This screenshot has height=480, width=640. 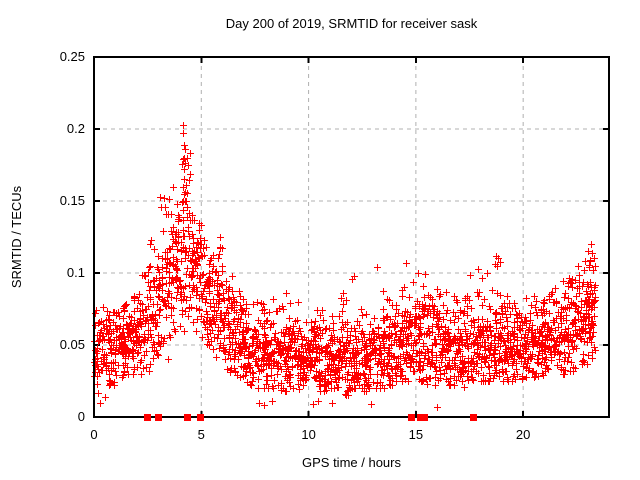 I want to click on y-tick-label: 0.25, so click(x=72, y=56).